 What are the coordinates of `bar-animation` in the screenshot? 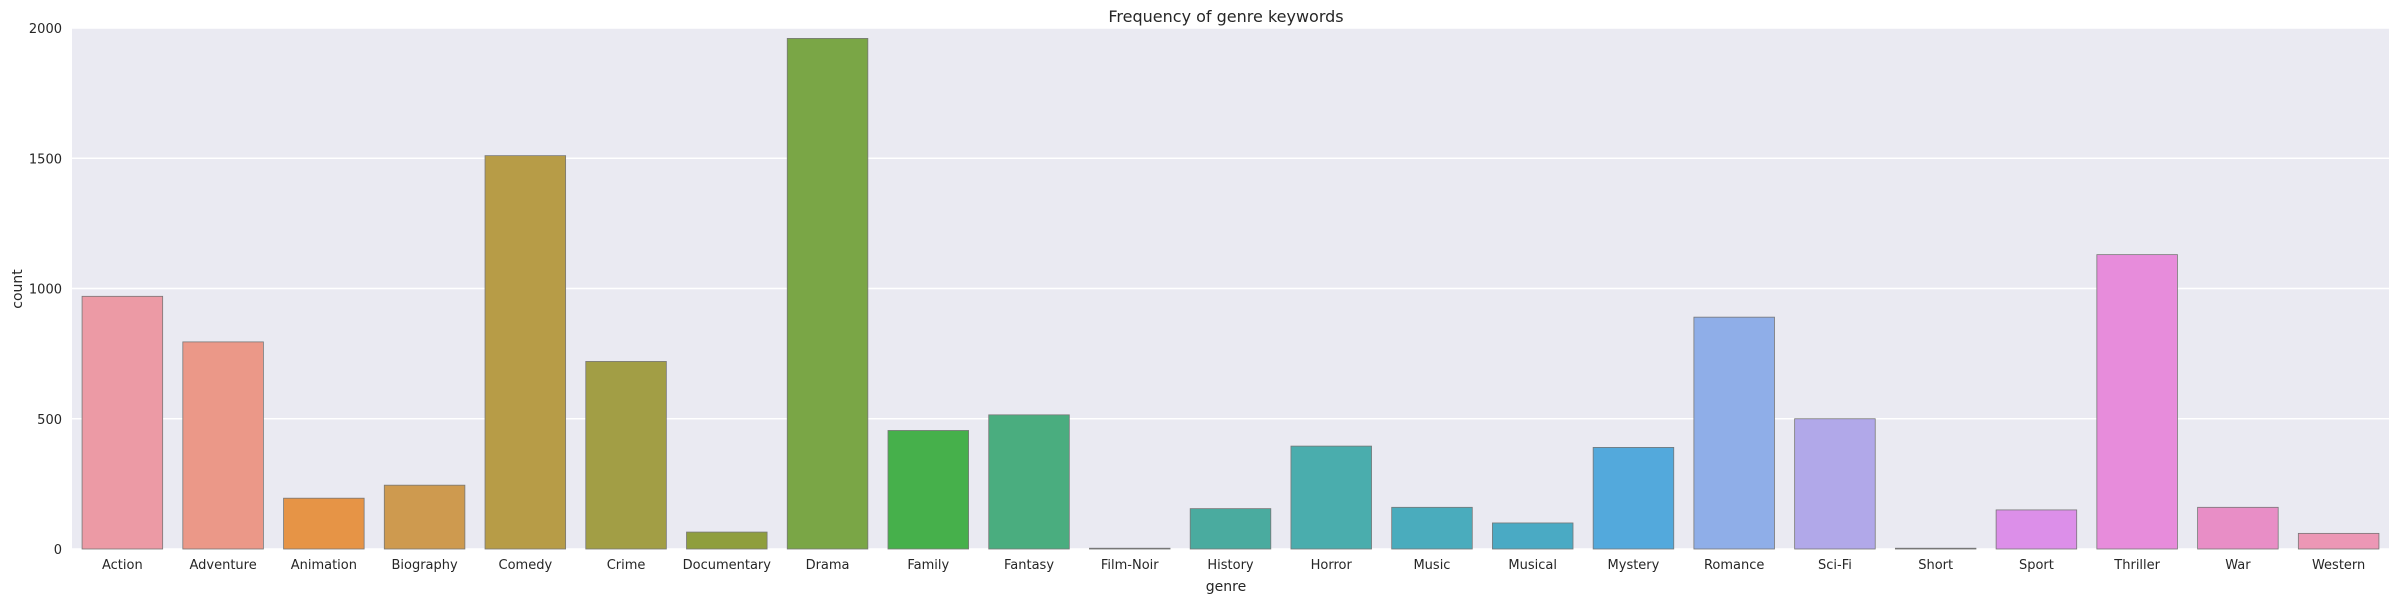 It's located at (324, 523).